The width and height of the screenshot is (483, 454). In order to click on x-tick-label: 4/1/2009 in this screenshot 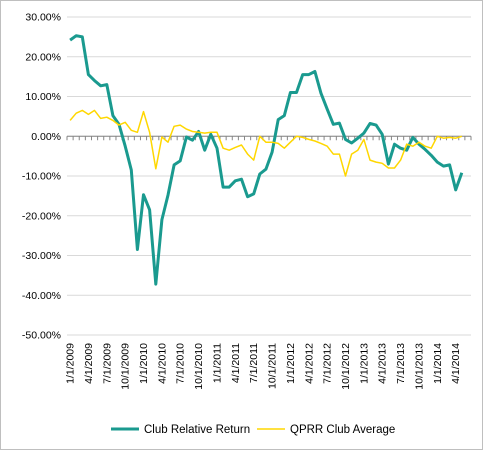, I will do `click(89, 363)`.